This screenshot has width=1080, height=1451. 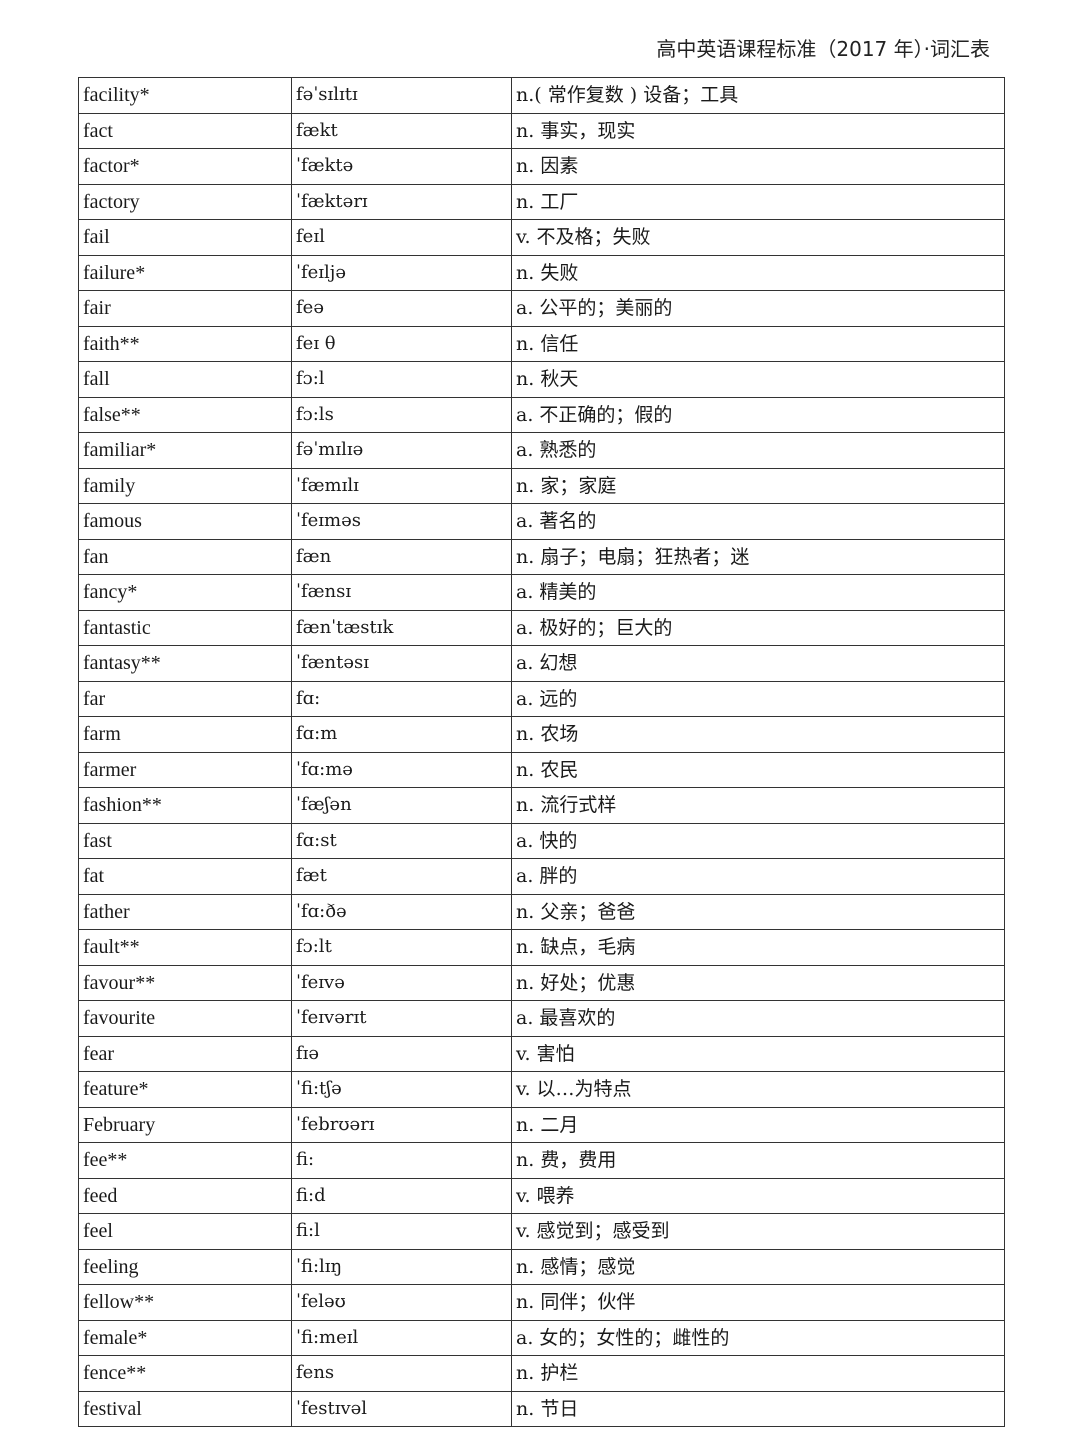 I want to click on table-row: far fɑ: a. 远的, so click(x=541, y=698).